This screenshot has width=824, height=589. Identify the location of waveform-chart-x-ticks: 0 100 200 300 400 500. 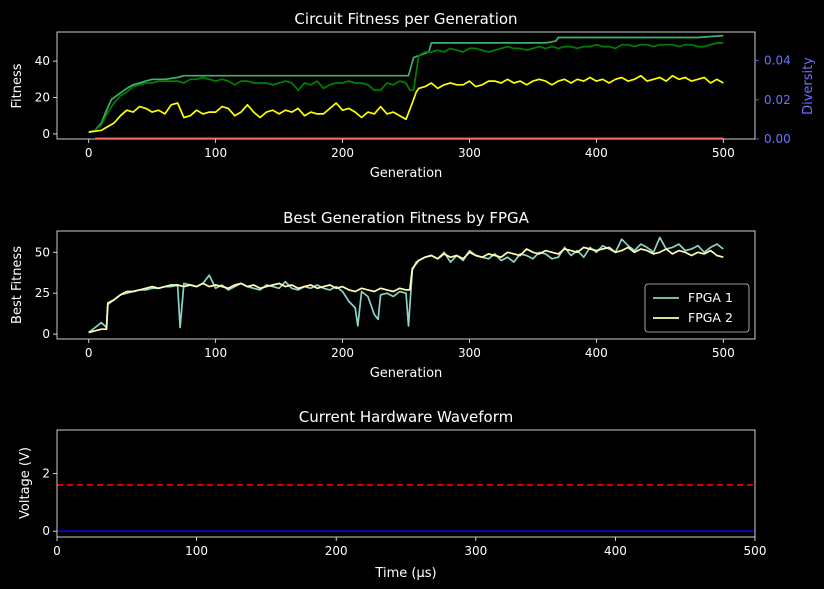
(409, 547).